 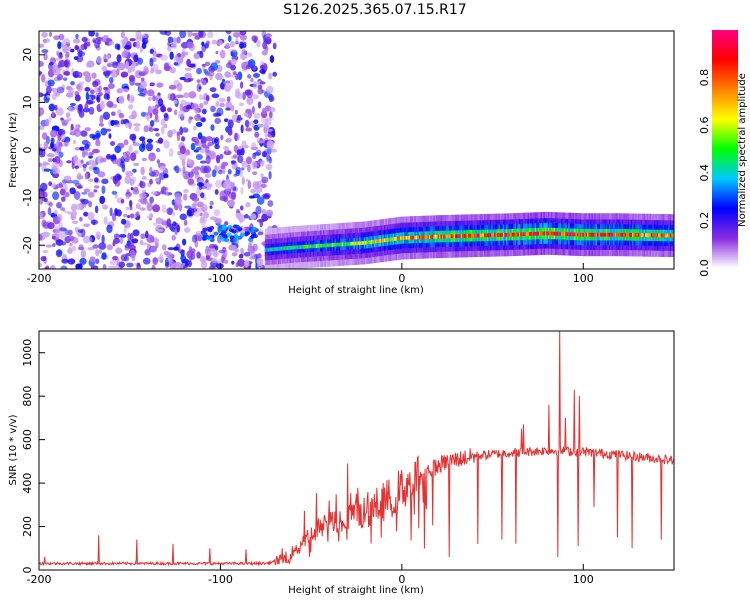 What do you see at coordinates (27, 150) in the screenshot?
I see `spectrogram-y-tick-label: 0` at bounding box center [27, 150].